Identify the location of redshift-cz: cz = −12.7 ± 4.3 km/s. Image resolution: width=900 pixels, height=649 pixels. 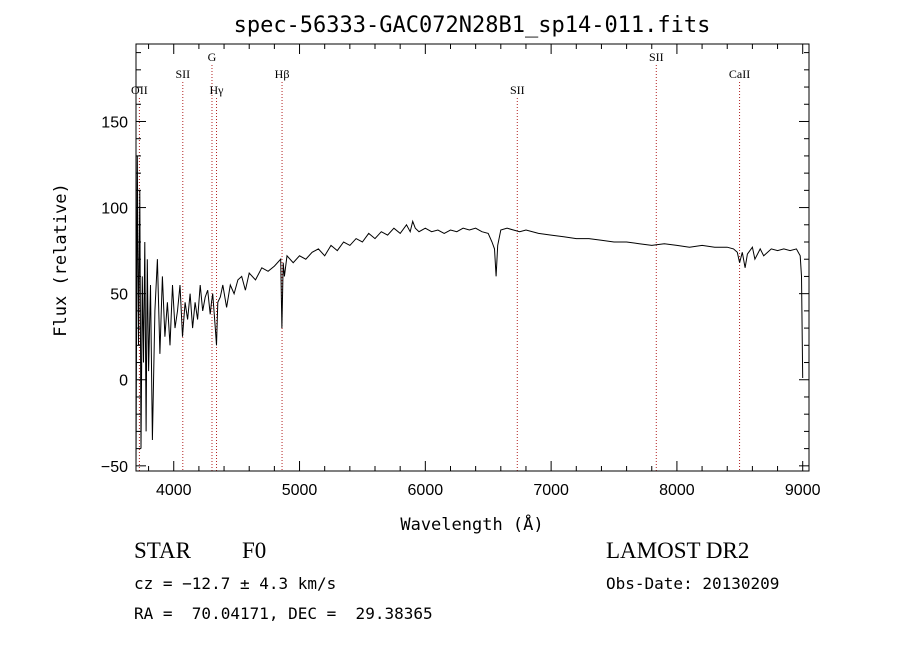
(235, 583).